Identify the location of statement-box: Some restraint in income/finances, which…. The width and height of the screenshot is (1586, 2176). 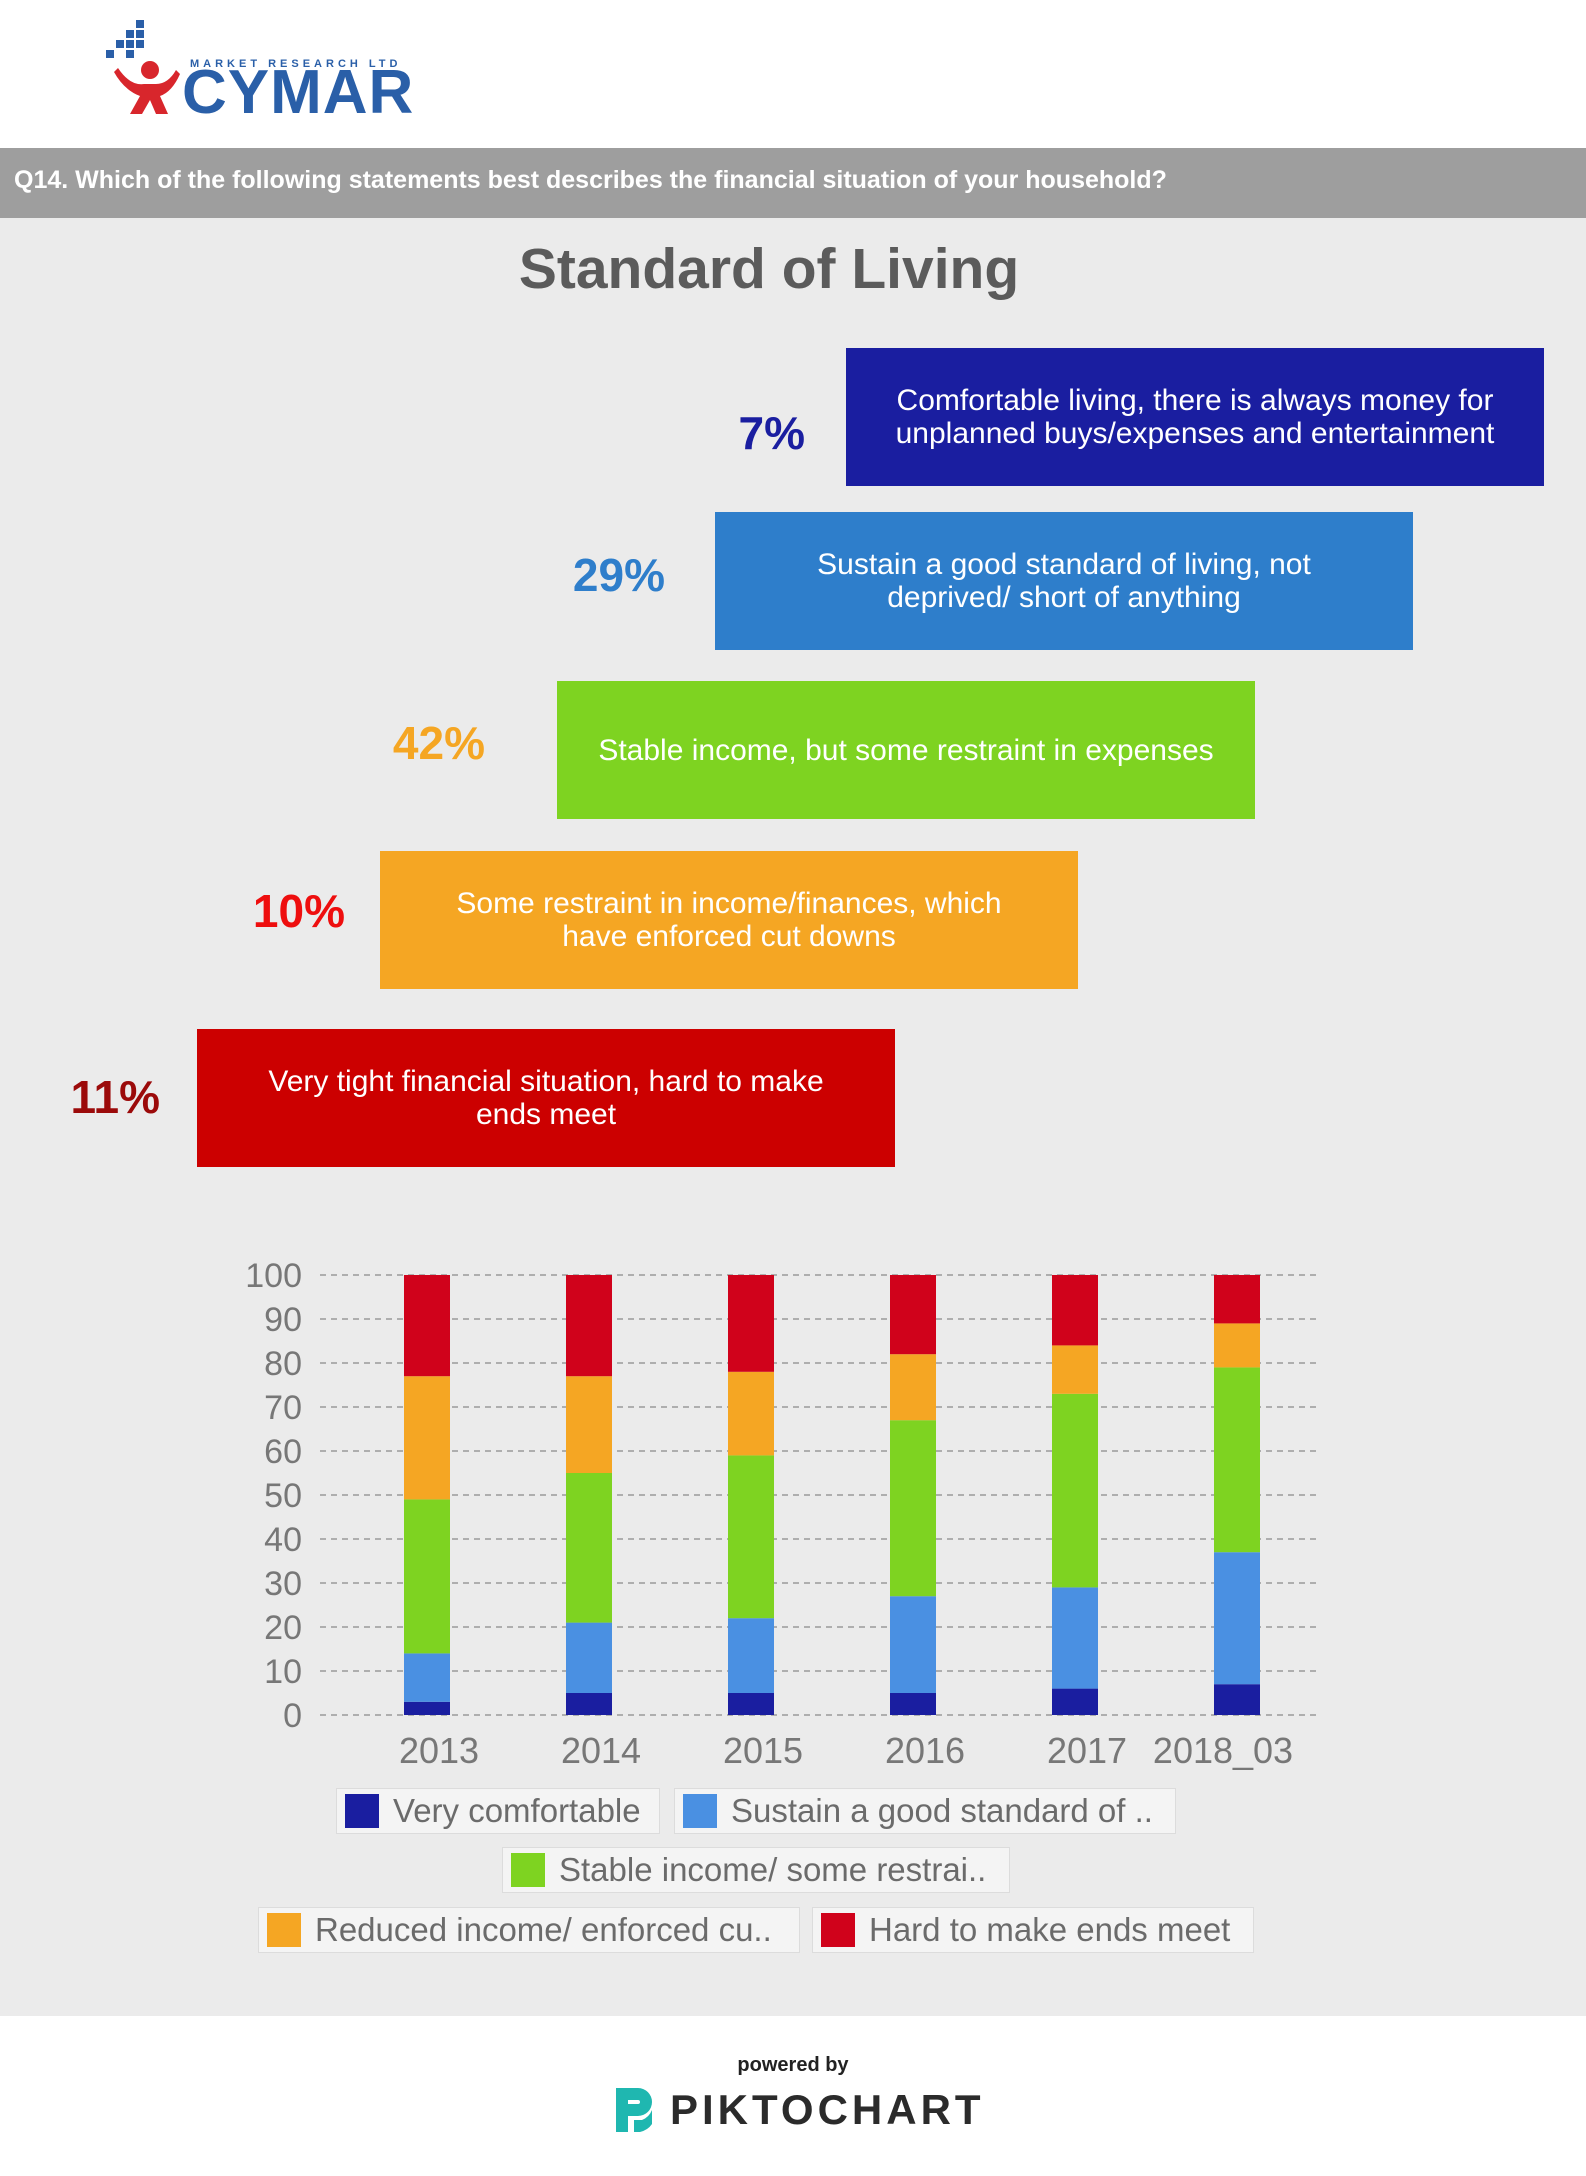
(729, 920).